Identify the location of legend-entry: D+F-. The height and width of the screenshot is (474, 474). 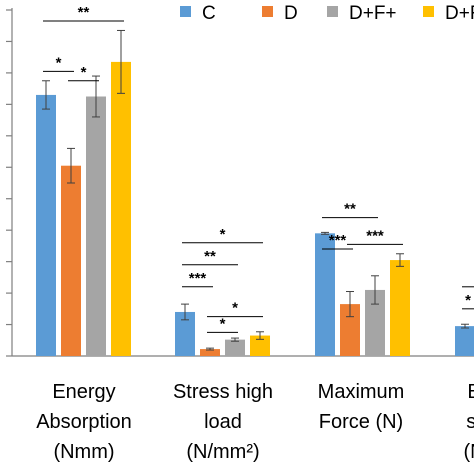
(459, 13).